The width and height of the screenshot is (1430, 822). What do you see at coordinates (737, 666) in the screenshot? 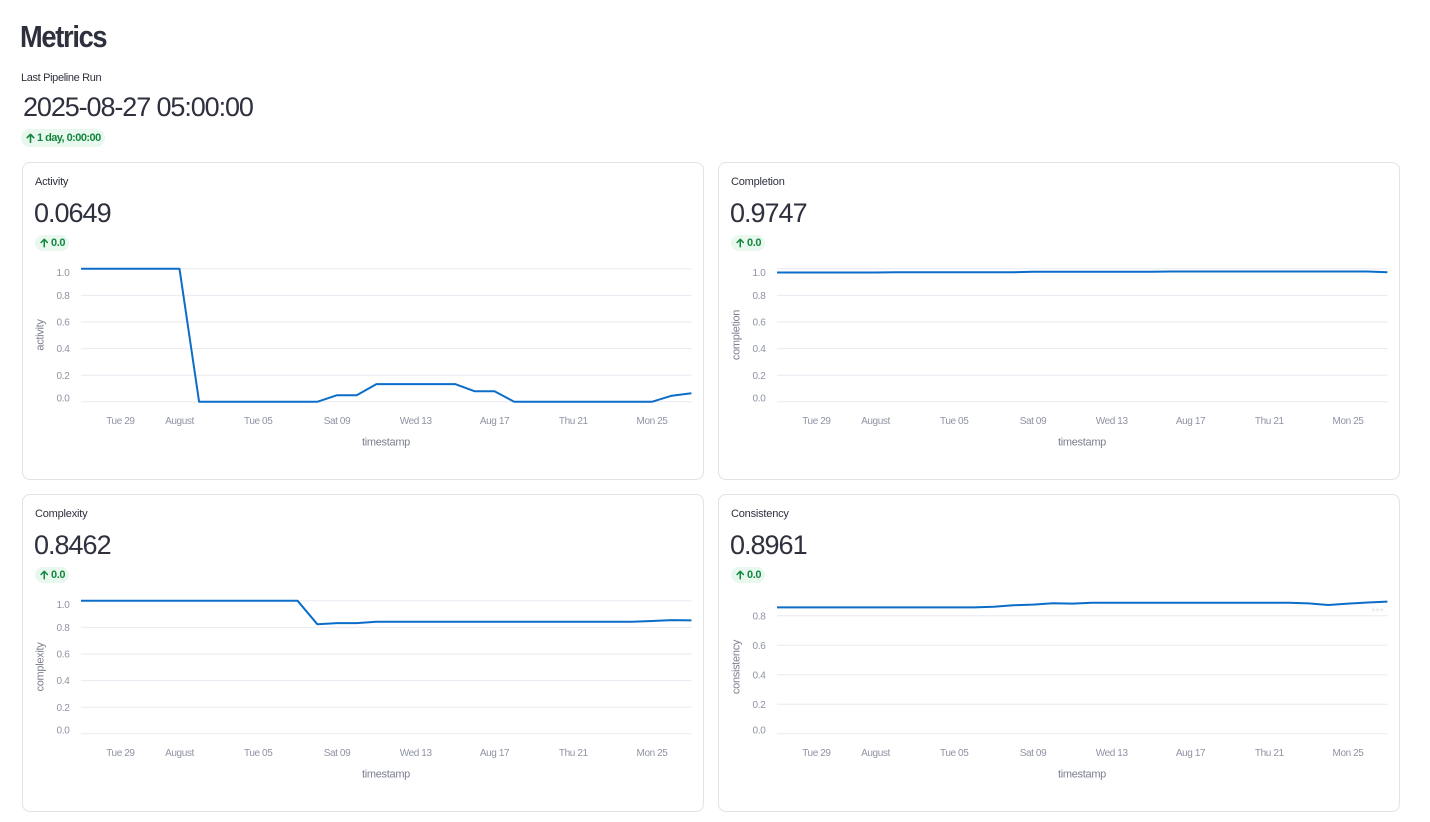
I see `svg-text: consistency` at bounding box center [737, 666].